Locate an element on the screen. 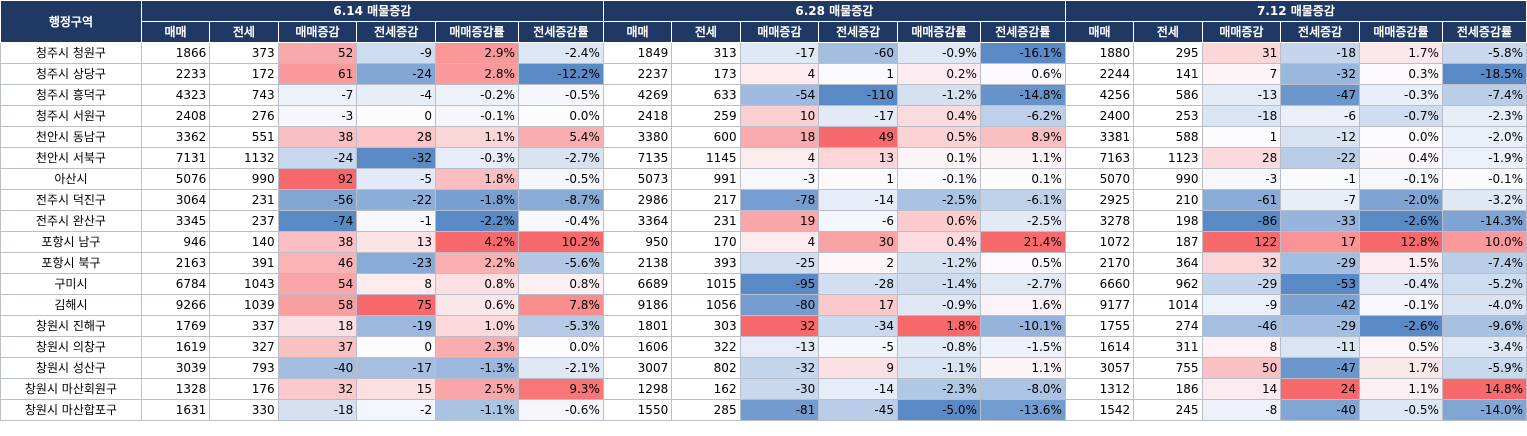 The width and height of the screenshot is (1527, 436). sale-rate-cell: 1.5% is located at coordinates (1401, 263).